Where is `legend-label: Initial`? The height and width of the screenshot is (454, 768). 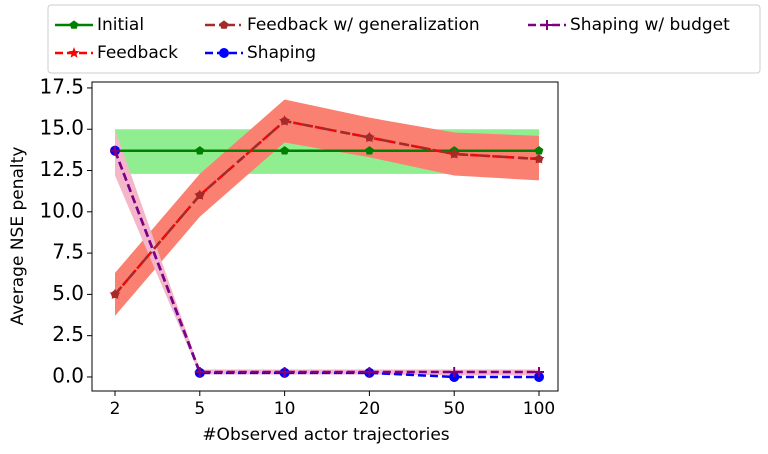 legend-label: Initial is located at coordinates (120, 25).